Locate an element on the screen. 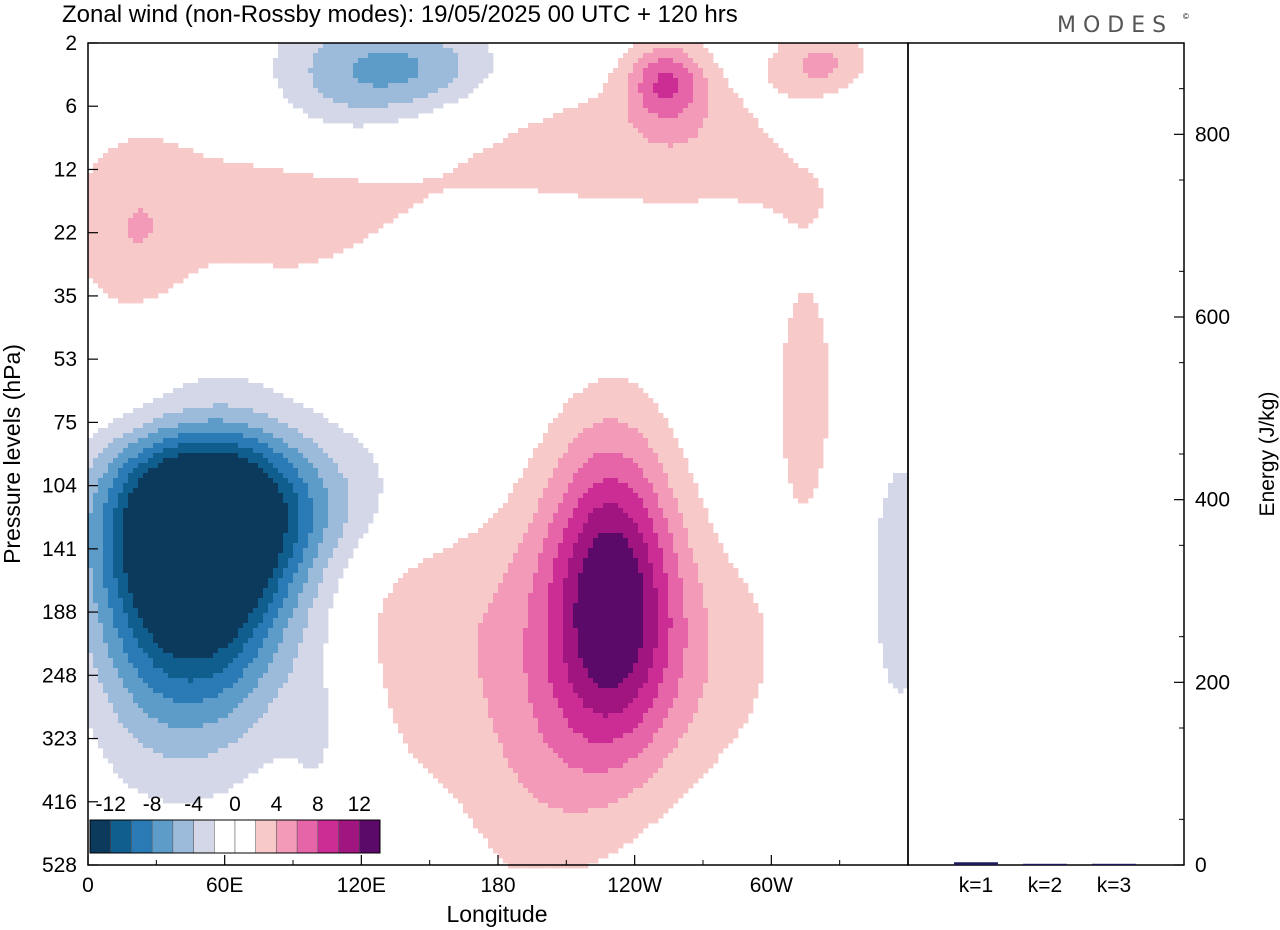 The height and width of the screenshot is (930, 1280). y-tick-label: 35 is located at coordinates (65, 296).